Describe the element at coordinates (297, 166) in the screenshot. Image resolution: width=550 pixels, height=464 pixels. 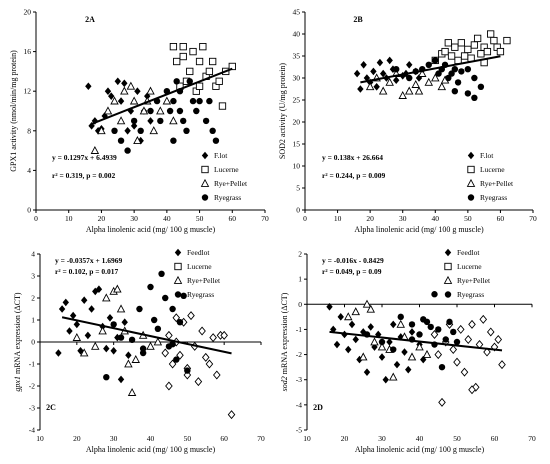
I see `y-tick-label: 10` at that location.